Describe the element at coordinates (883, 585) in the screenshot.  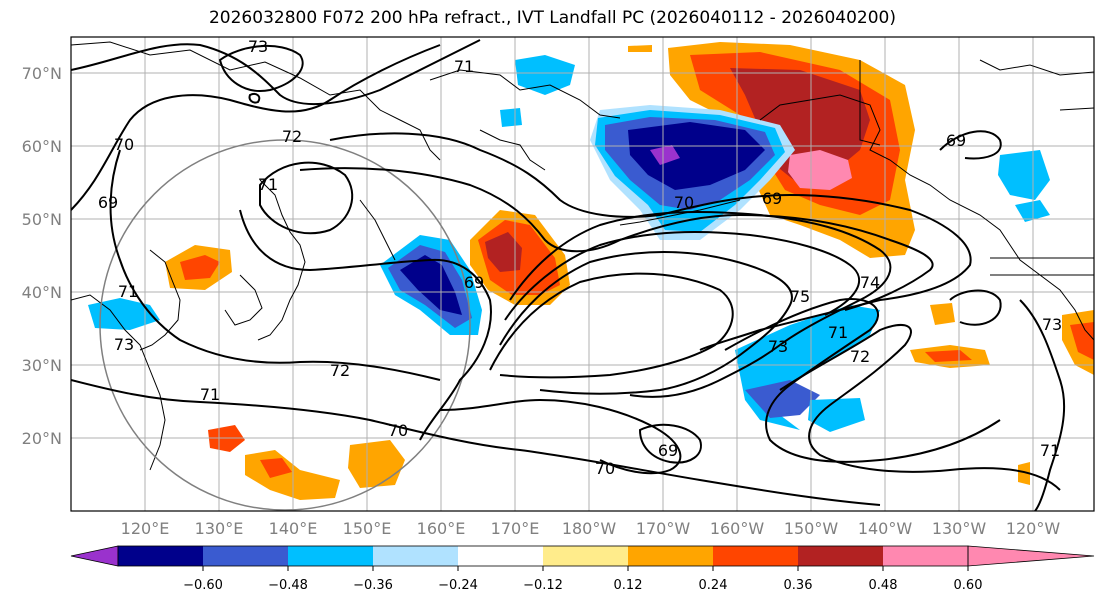
I see `colorbar-tick-label: 0.48` at that location.